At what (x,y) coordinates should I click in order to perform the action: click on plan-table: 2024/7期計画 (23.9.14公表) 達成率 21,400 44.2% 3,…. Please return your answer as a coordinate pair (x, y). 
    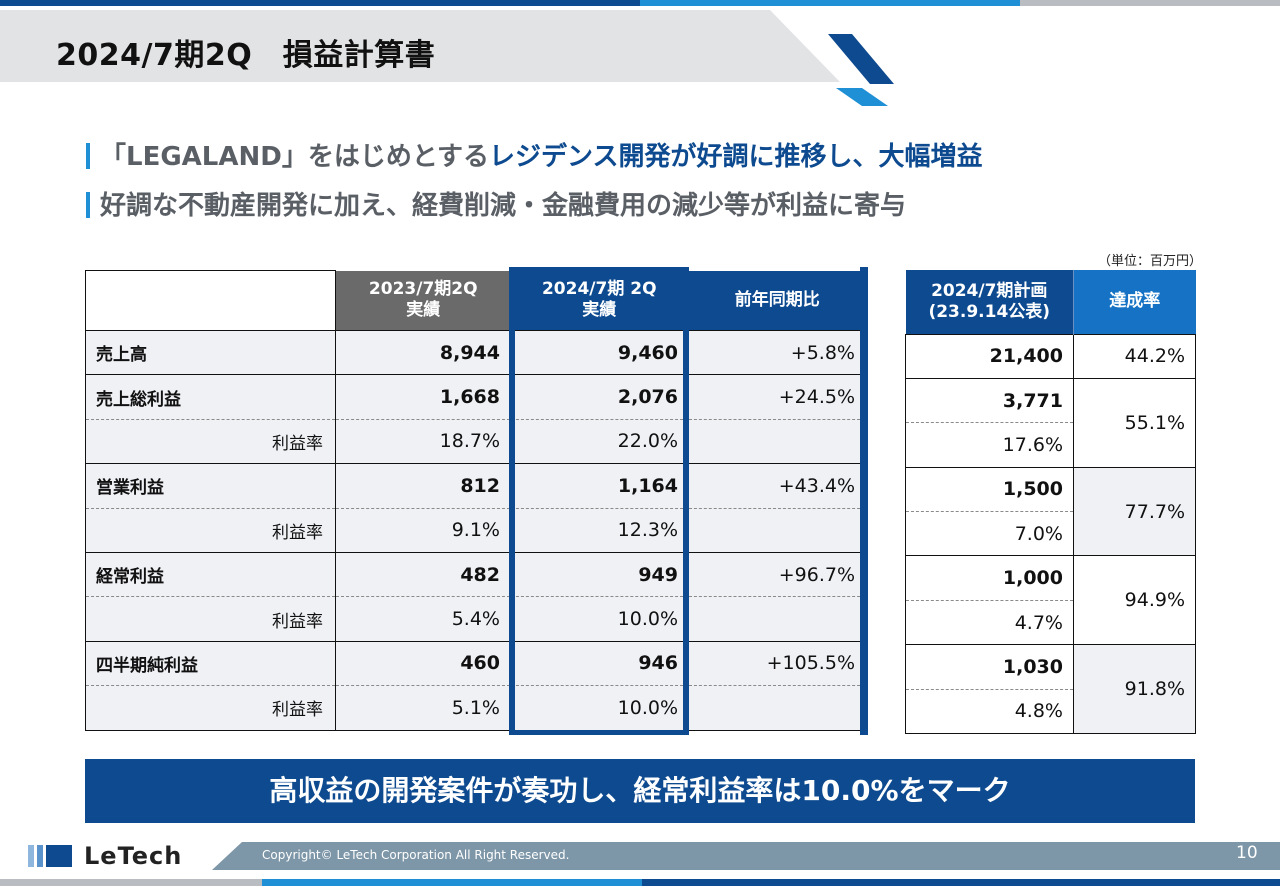
    Looking at the image, I should click on (1050, 502).